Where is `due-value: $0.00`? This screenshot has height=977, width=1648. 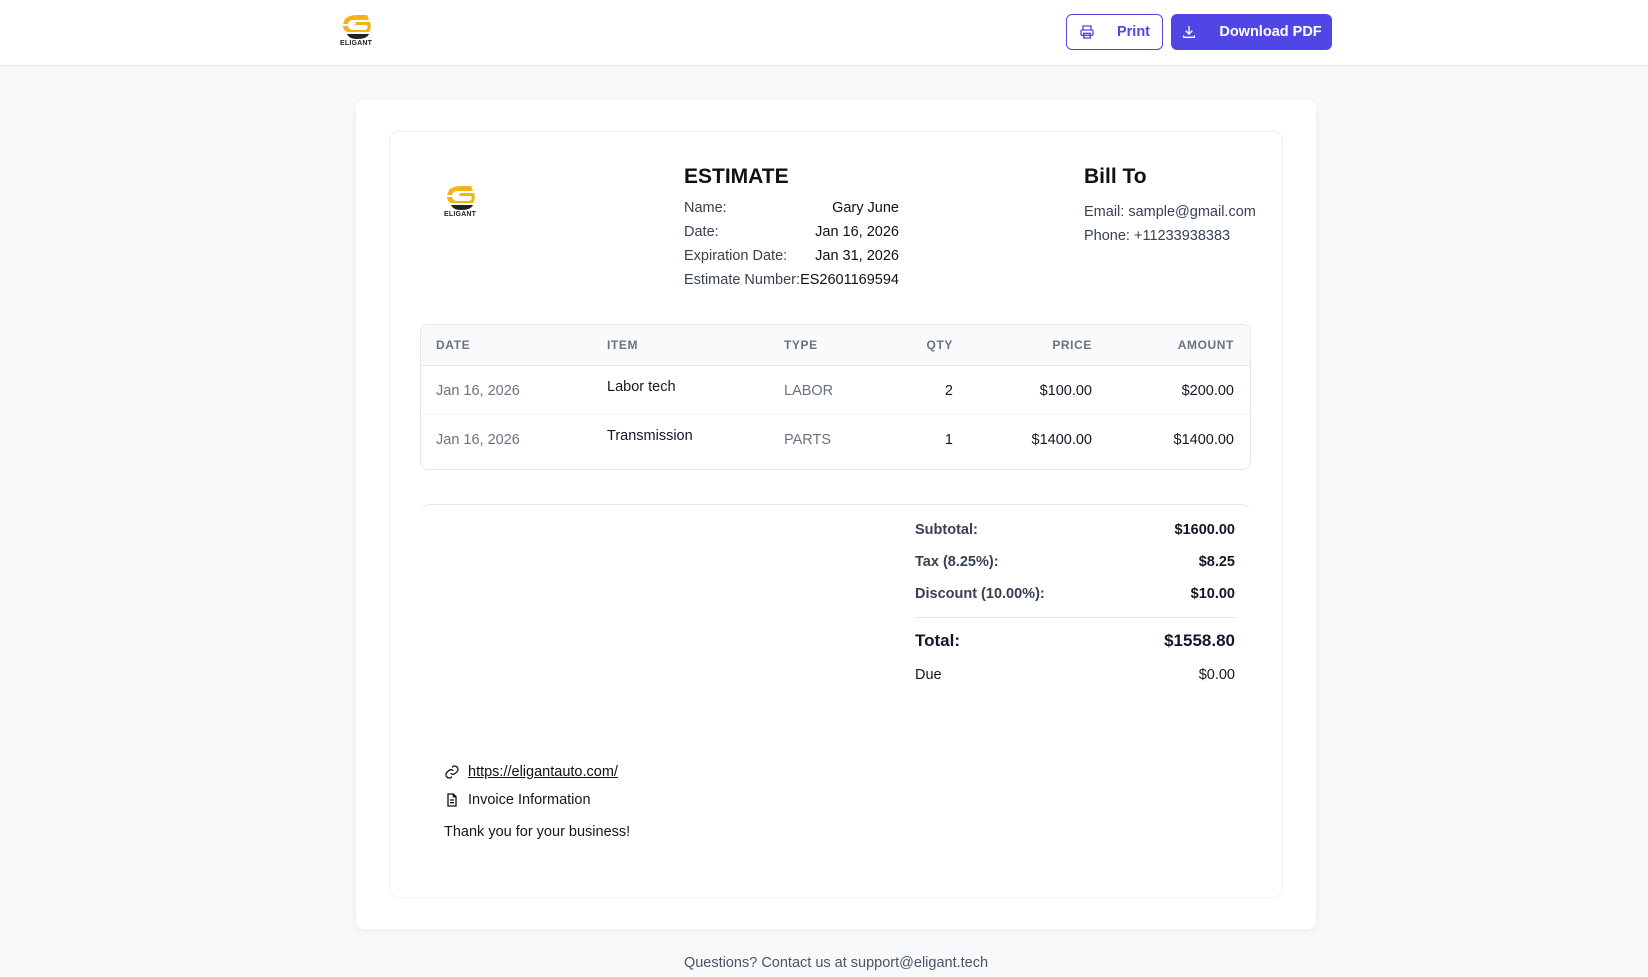
due-value: $0.00 is located at coordinates (1216, 675).